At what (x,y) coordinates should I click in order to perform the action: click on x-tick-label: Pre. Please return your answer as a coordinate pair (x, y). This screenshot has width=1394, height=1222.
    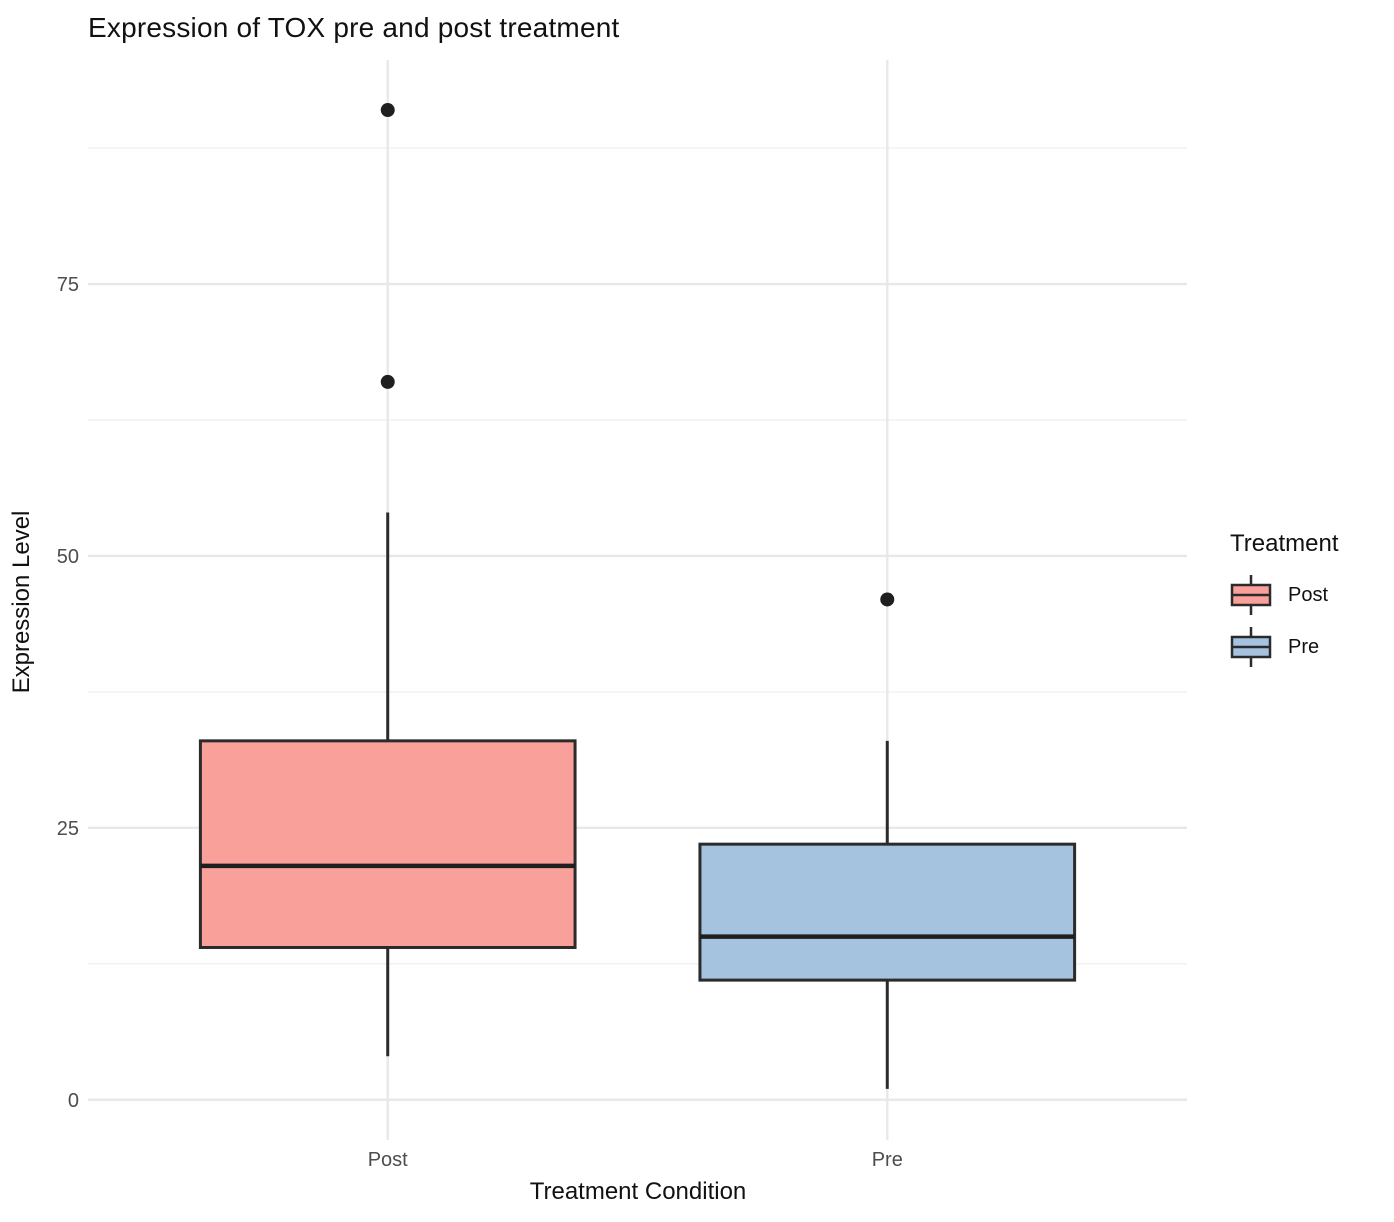
    Looking at the image, I should click on (887, 1160).